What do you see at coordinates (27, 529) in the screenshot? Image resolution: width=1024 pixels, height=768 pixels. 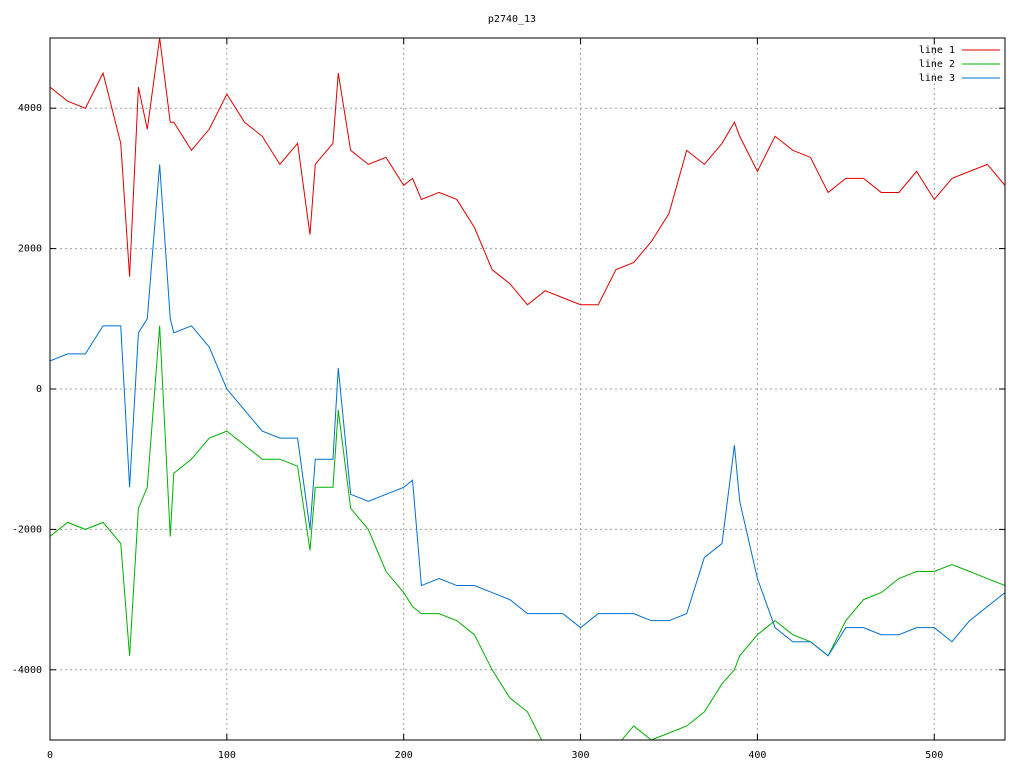 I see `y-tick-label: -2000` at bounding box center [27, 529].